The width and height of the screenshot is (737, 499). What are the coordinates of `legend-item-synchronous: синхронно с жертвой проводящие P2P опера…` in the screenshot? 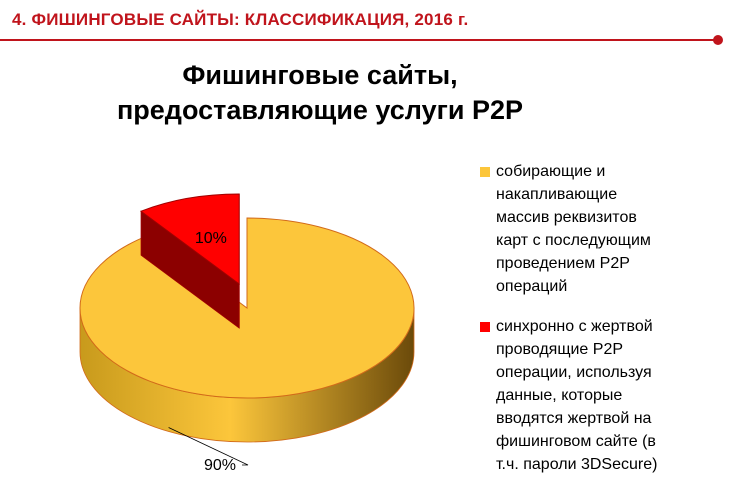 It's located at (603, 395).